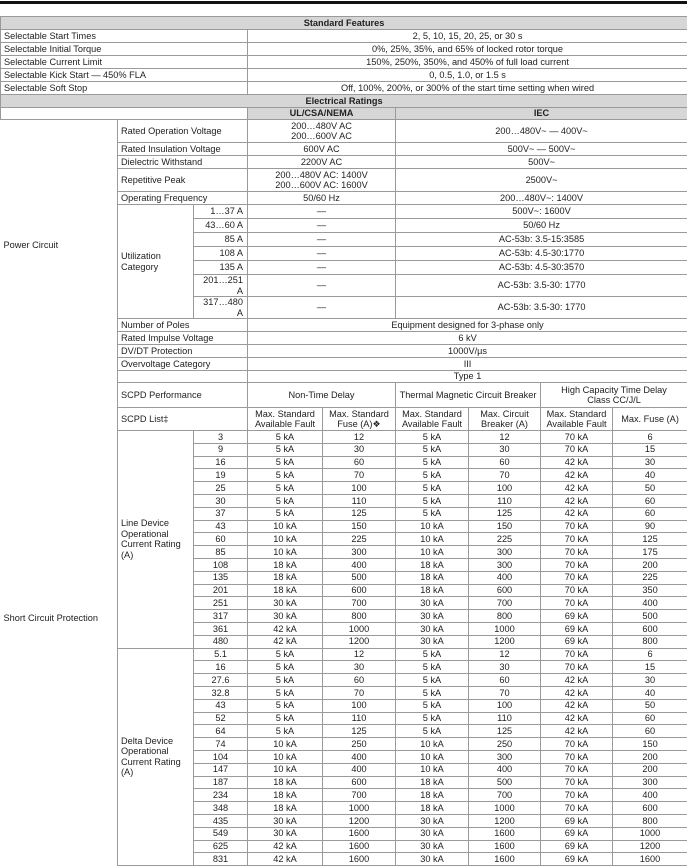  What do you see at coordinates (124, 36) in the screenshot?
I see `feature-label: Selectable Start Times` at bounding box center [124, 36].